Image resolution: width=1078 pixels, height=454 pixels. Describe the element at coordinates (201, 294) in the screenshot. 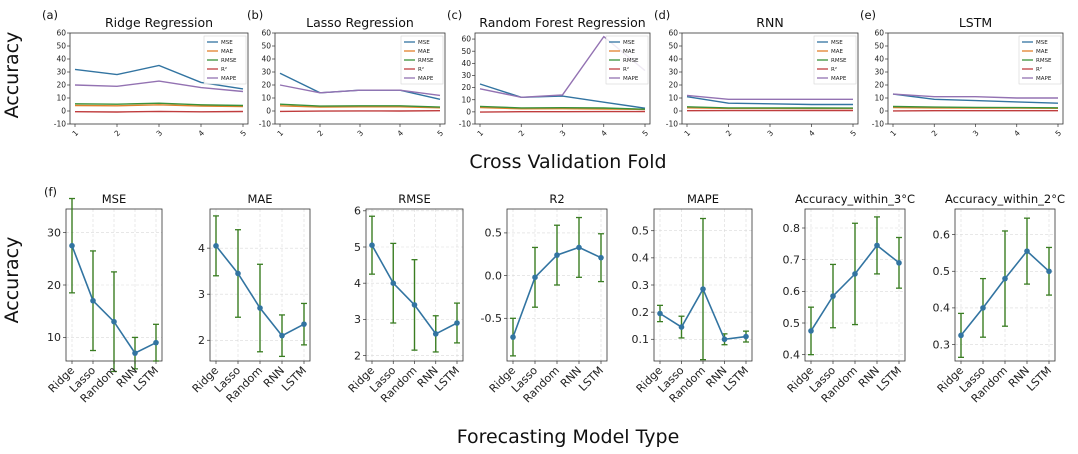

I see `y-tick-label: 3` at that location.